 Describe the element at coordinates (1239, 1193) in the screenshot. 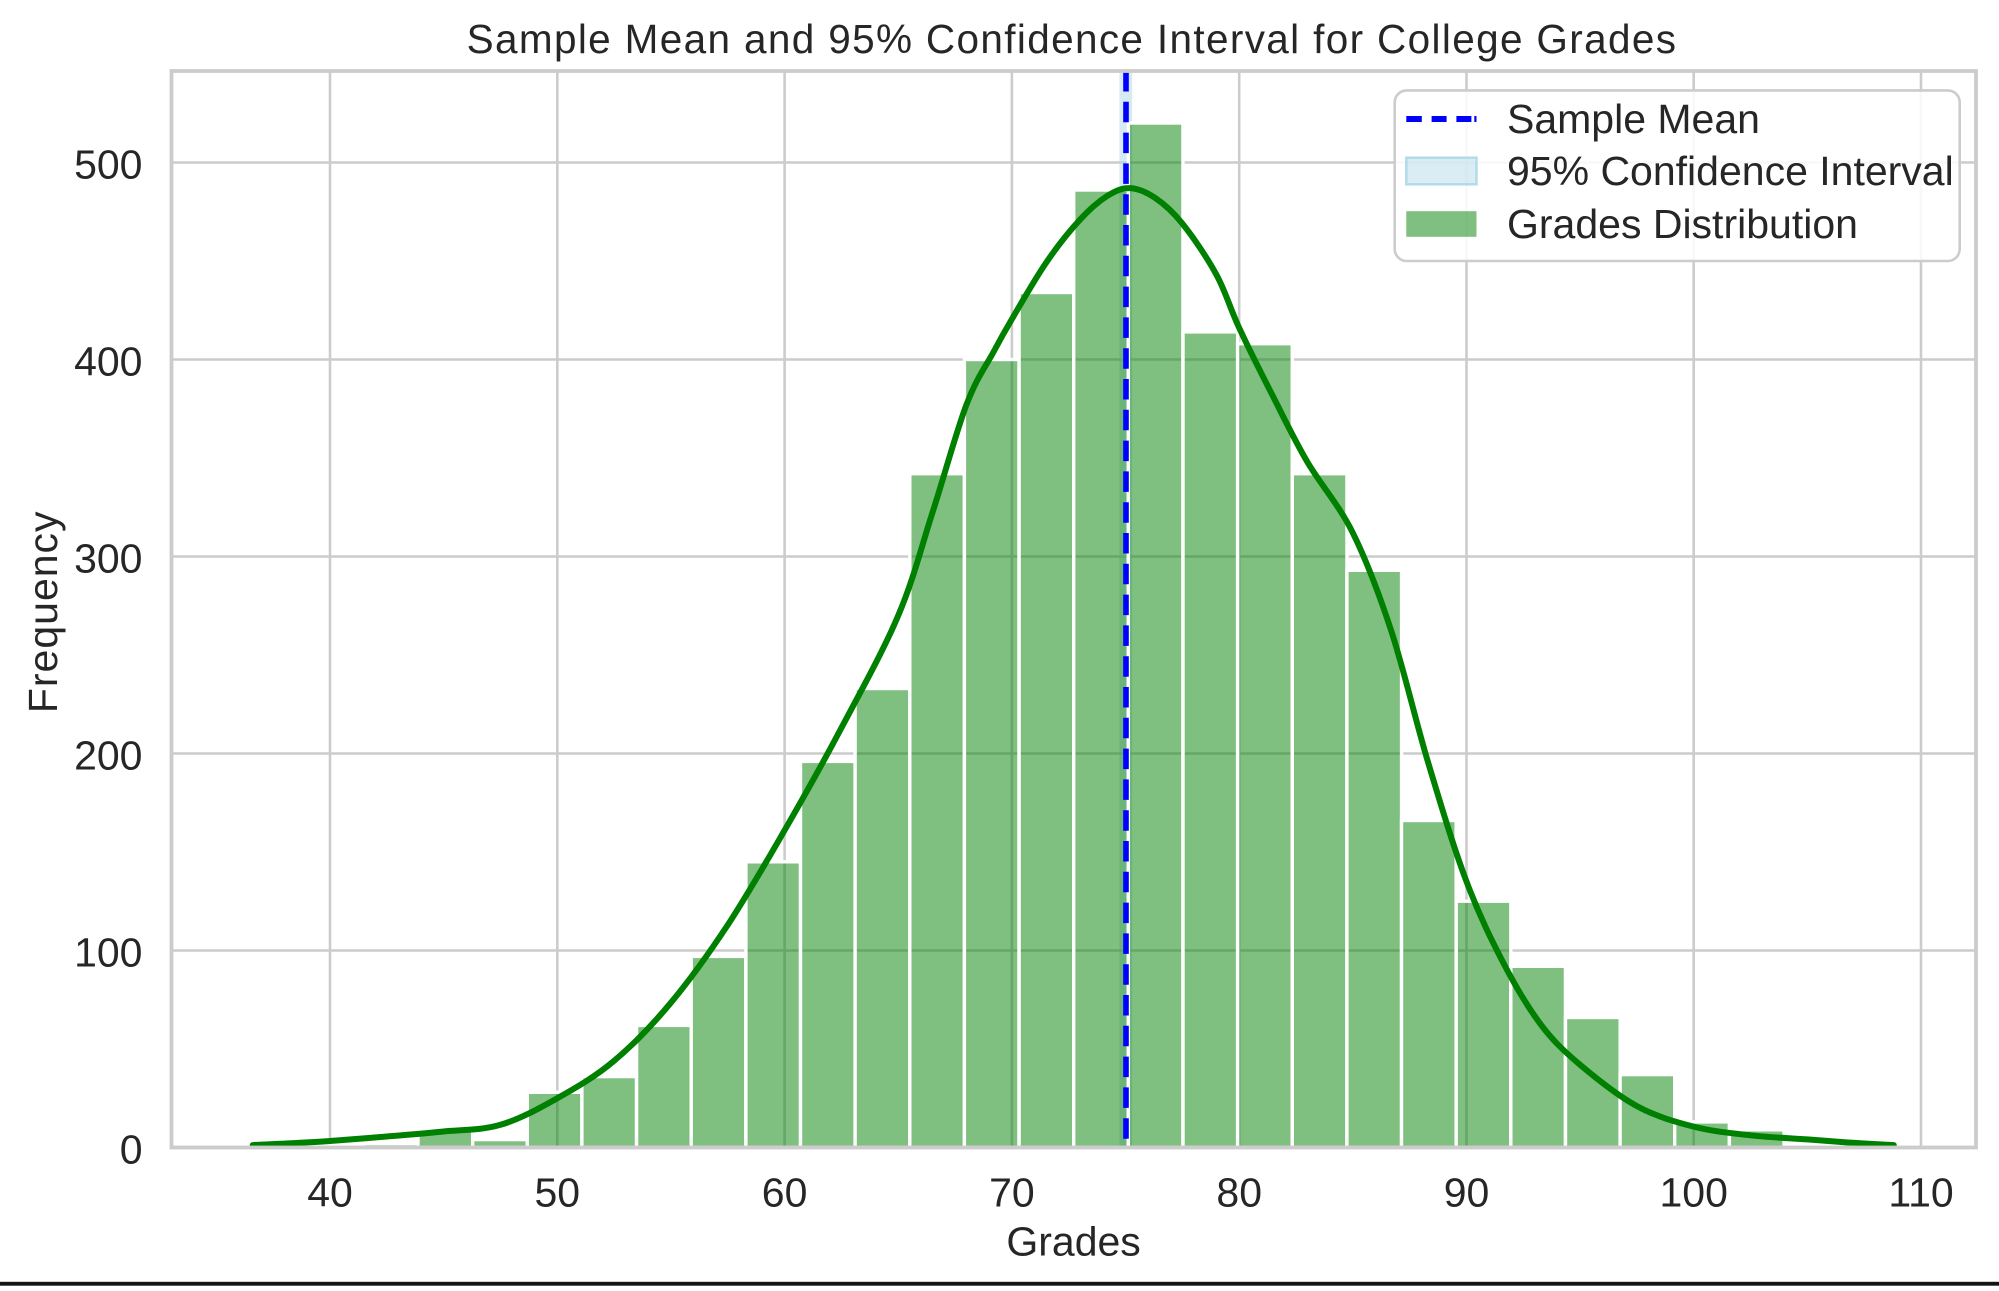

I see `svg-text: 80` at that location.